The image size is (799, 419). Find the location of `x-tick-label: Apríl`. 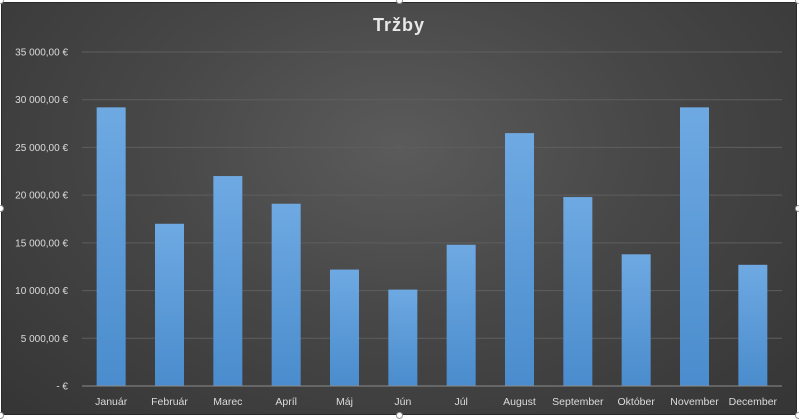

x-tick-label: Apríl is located at coordinates (286, 402).